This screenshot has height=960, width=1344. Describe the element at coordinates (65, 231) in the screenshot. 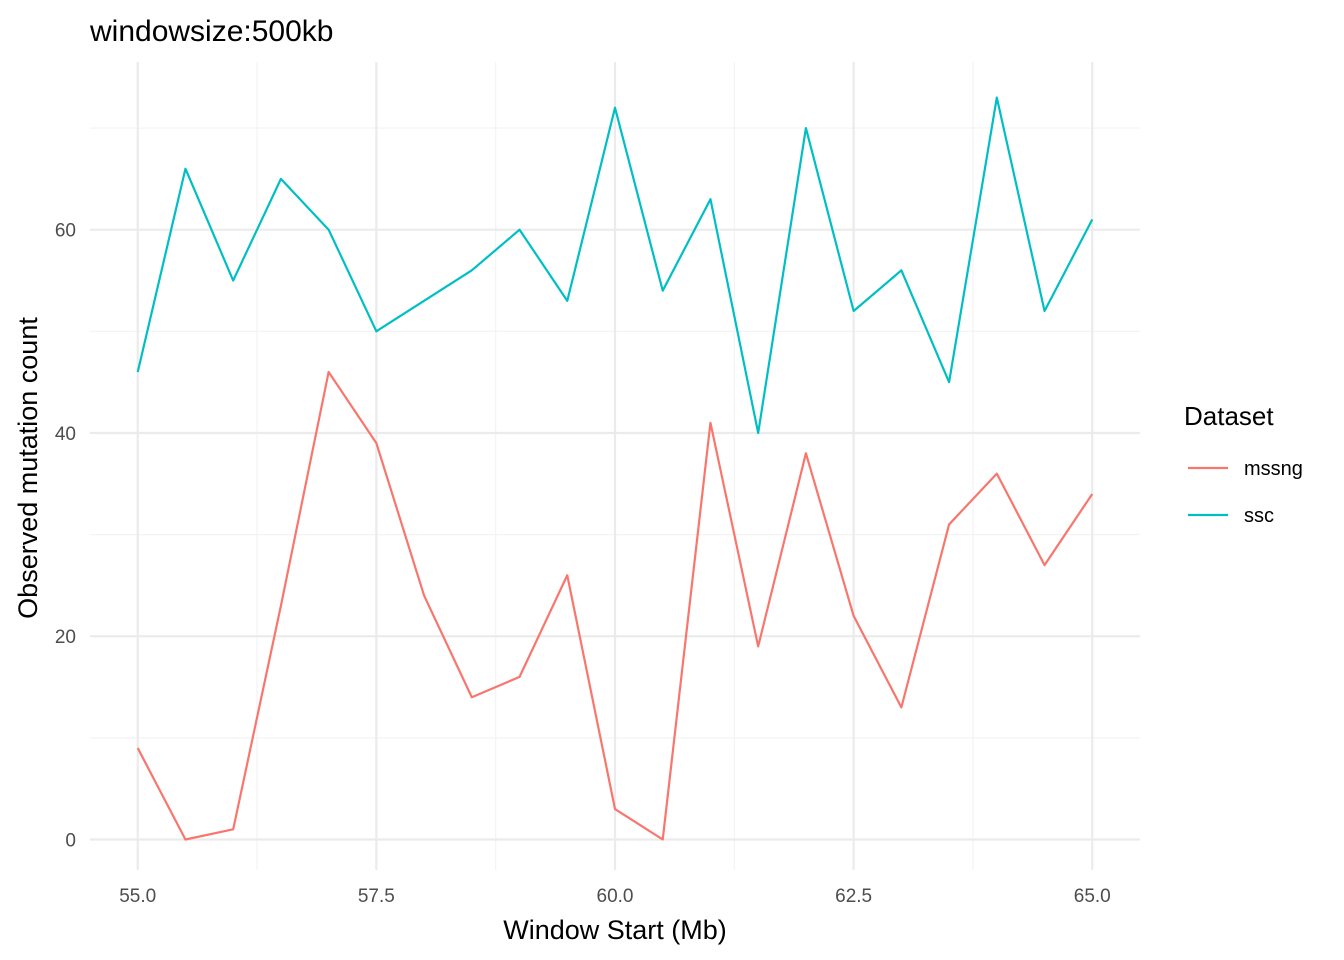

I see `y-tick-label: 60` at that location.